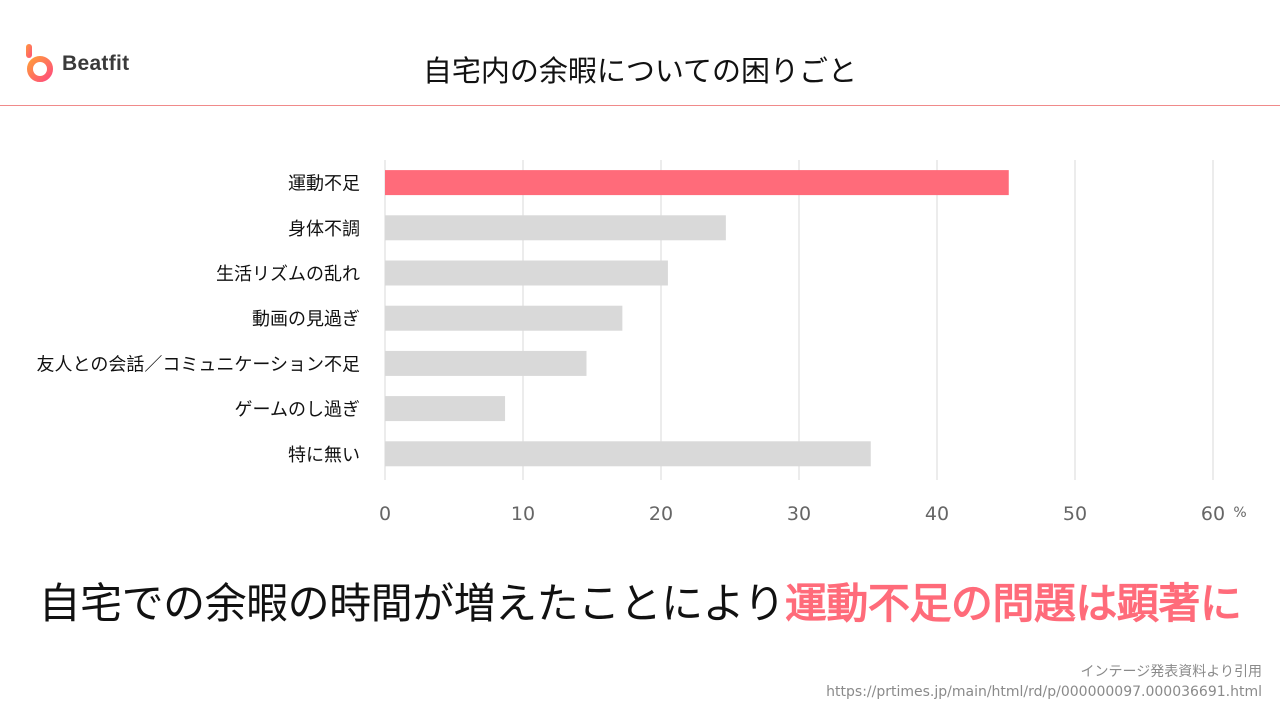  I want to click on category-label: 身体不調, so click(324, 229).